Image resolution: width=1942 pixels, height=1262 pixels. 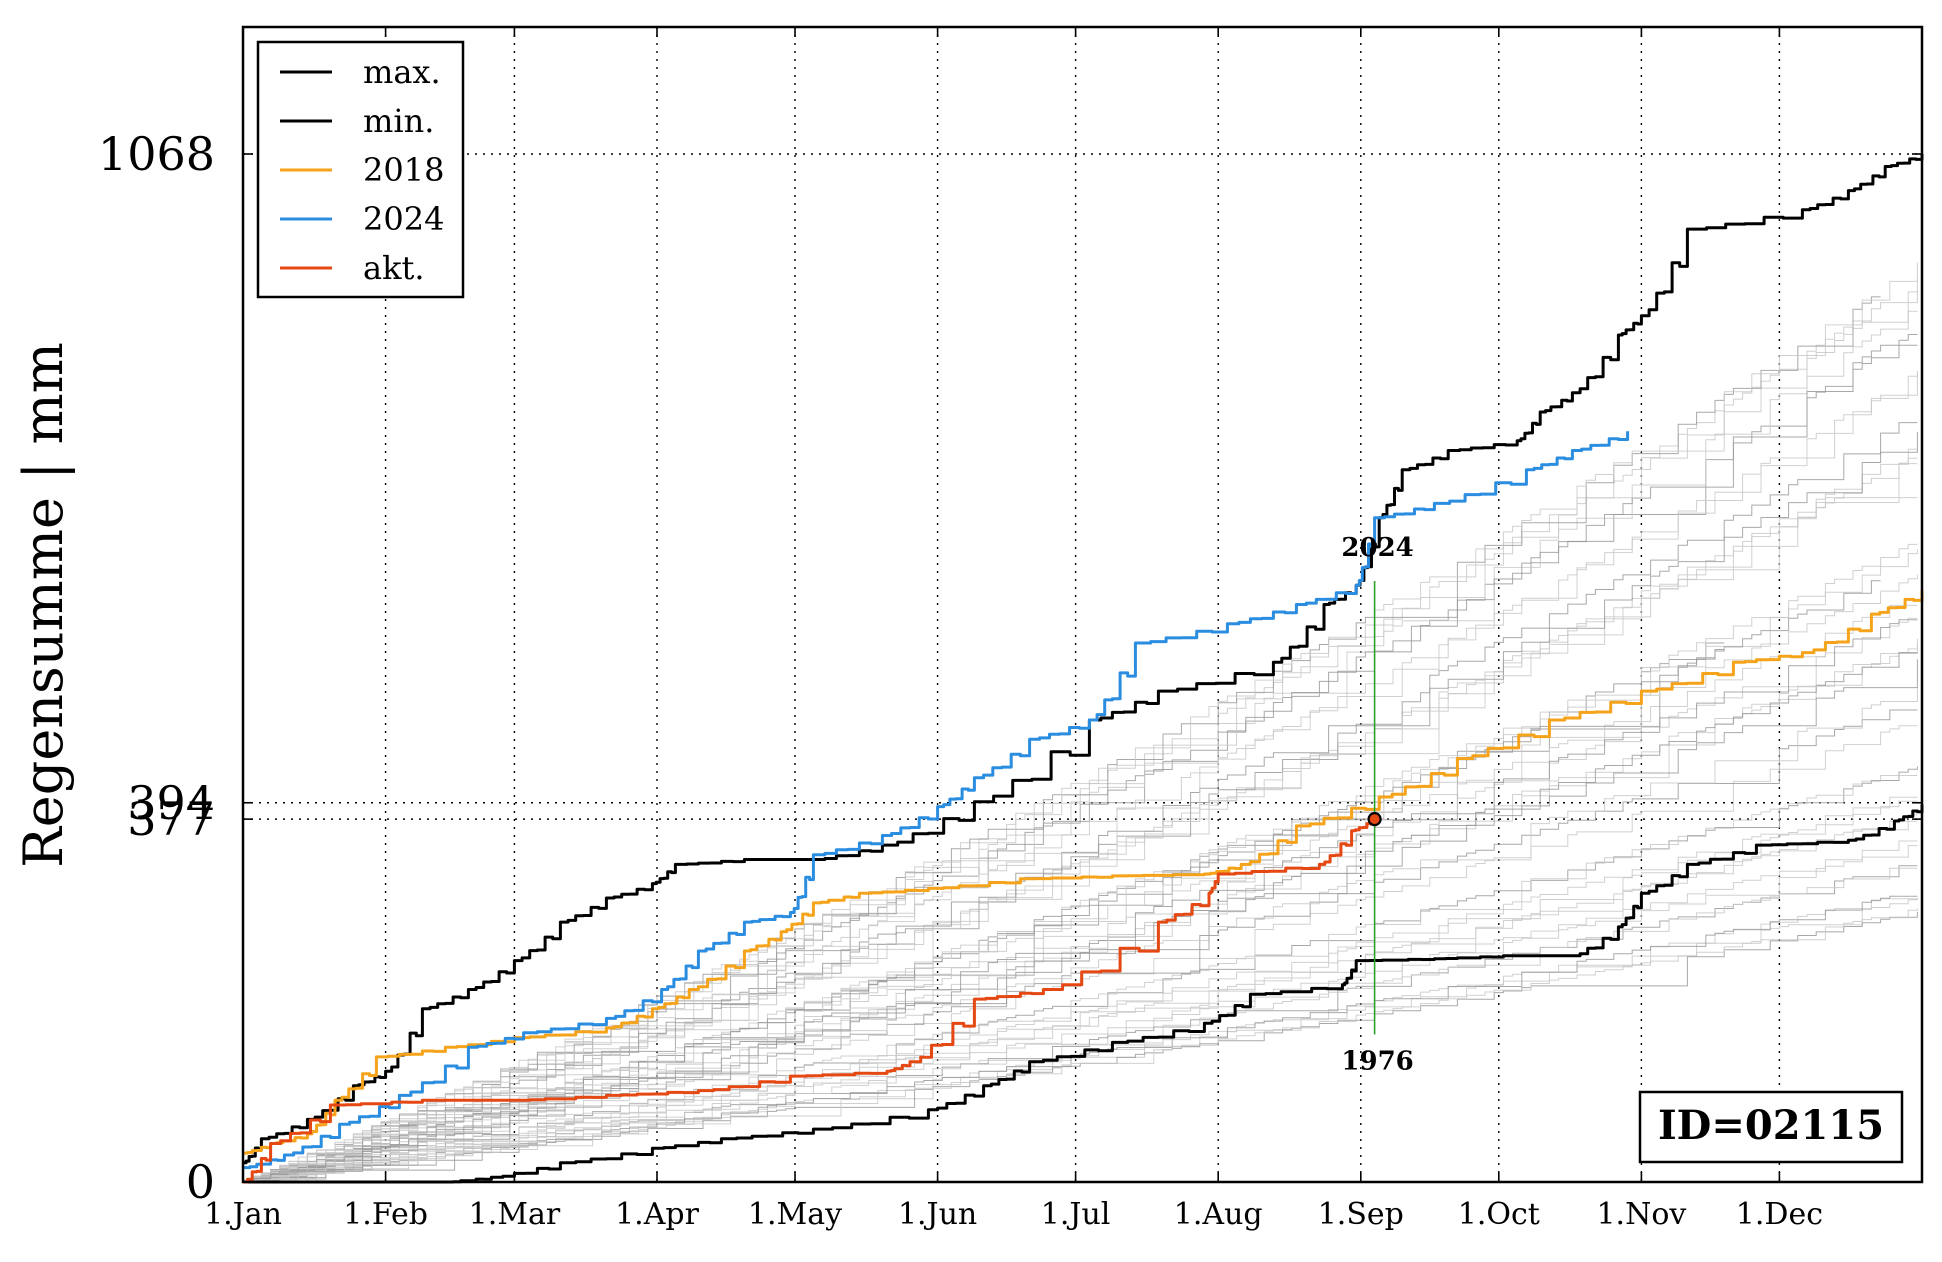 I want to click on annotation-min-year: 1976, so click(x=1377, y=1061).